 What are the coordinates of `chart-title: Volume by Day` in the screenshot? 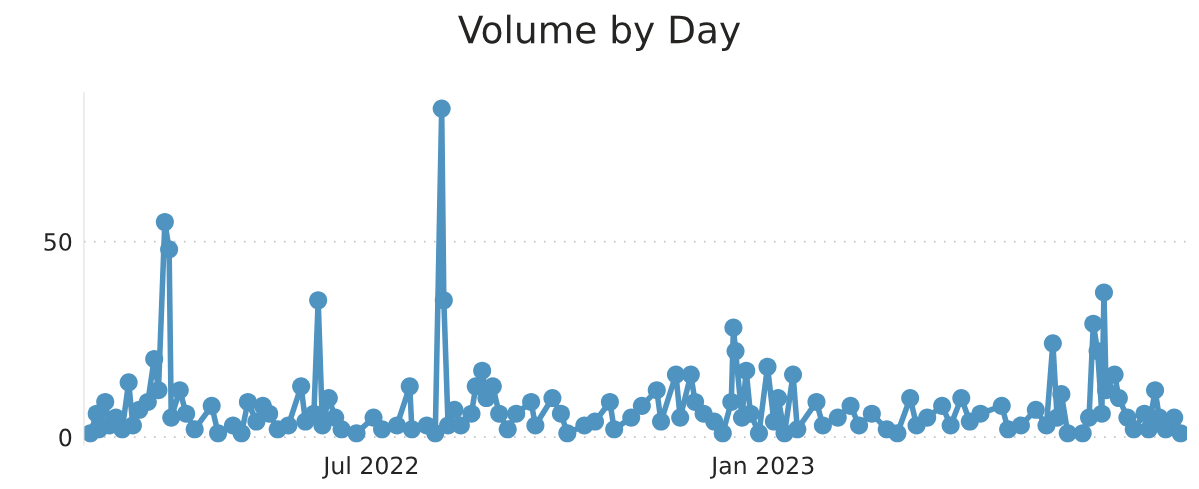 It's located at (599, 32).